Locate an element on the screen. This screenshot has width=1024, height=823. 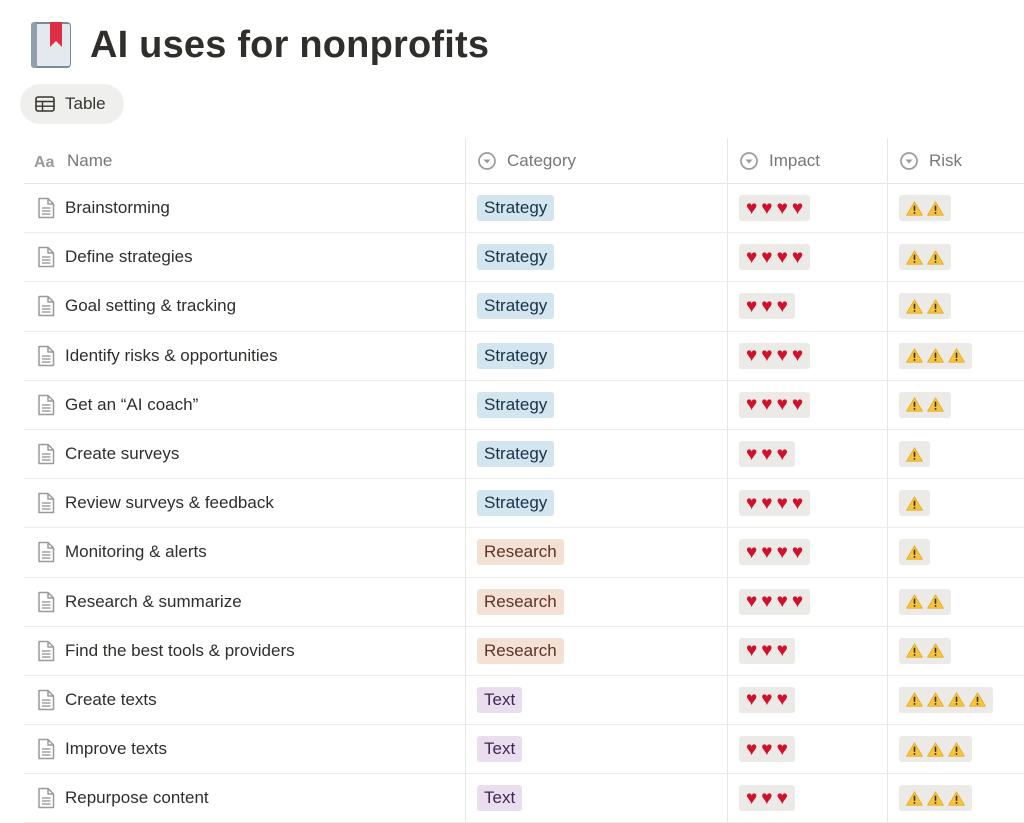
cell-name: Goal setting & tracking is located at coordinates (244, 306).